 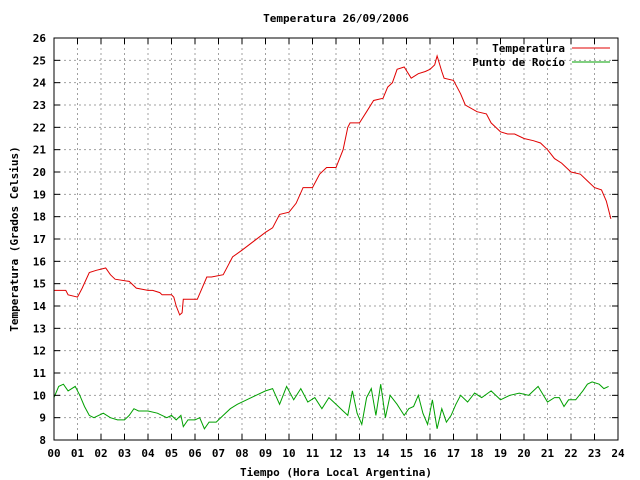 I want to click on y-tick-label: 25, so click(x=39, y=60).